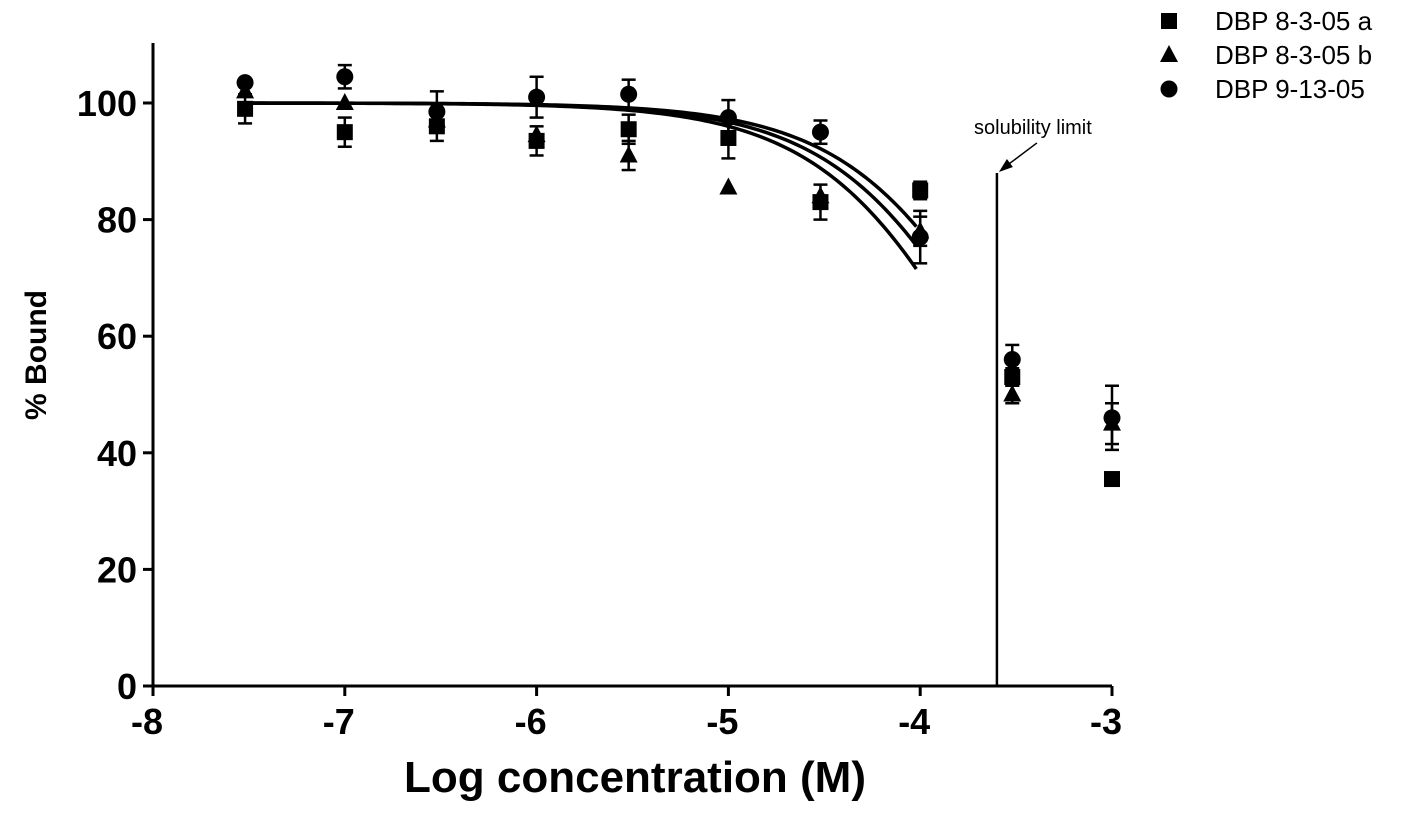  I want to click on solubility-limit-arrowhead, so click(1005, 165).